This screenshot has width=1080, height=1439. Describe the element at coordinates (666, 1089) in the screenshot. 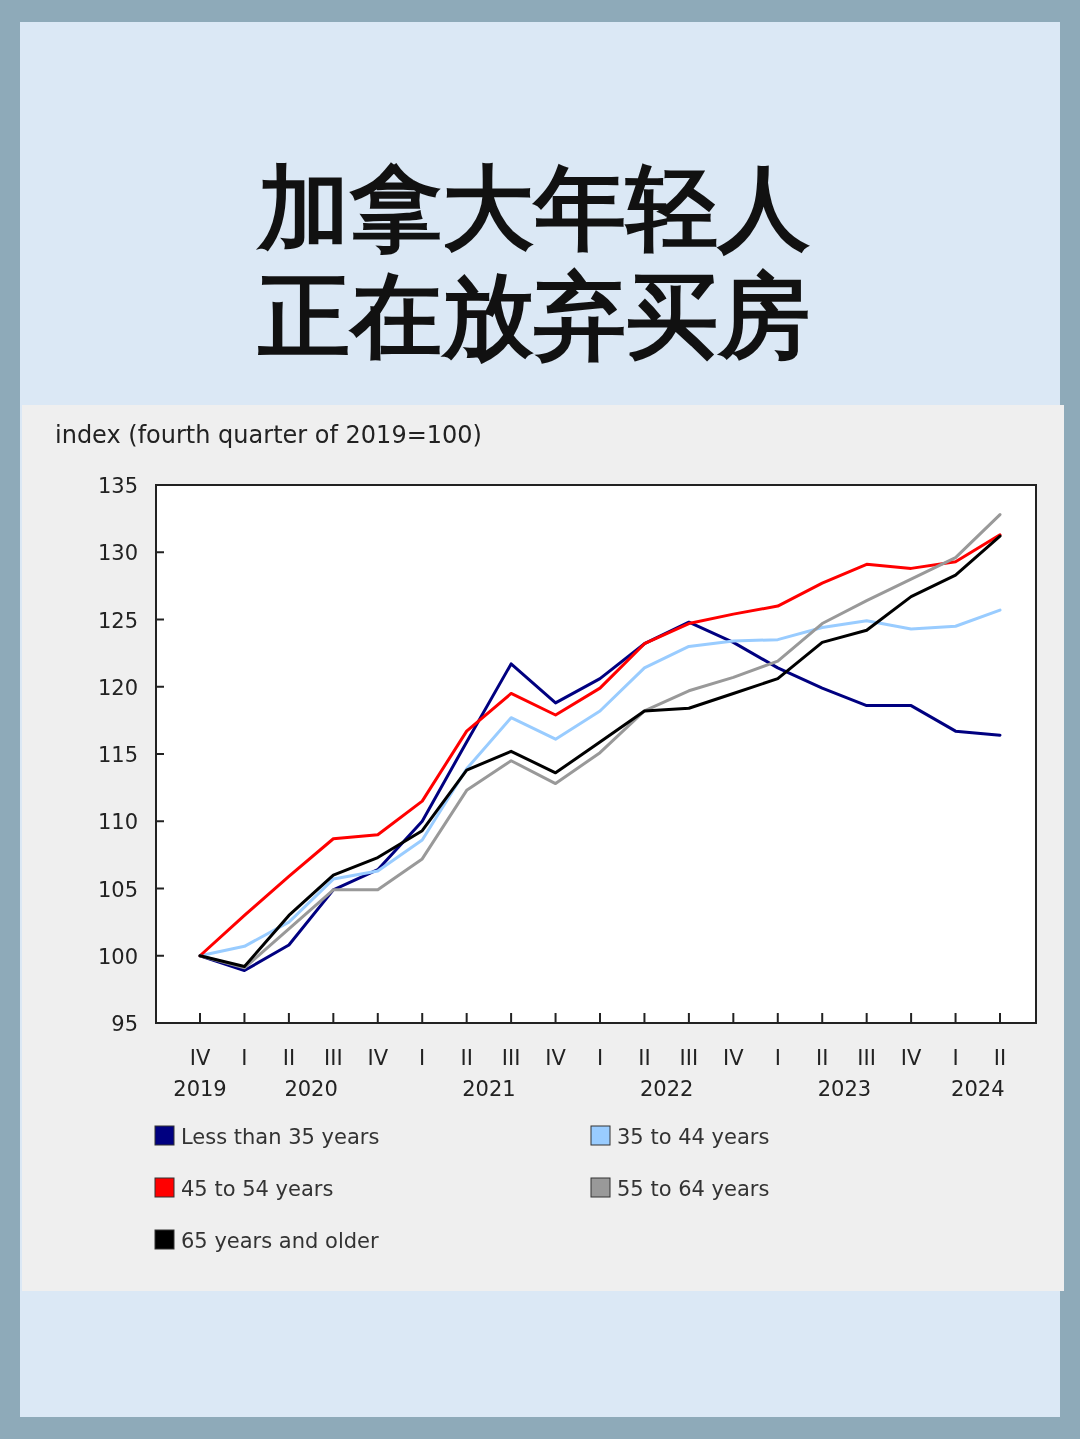

I see `text: 2022` at that location.